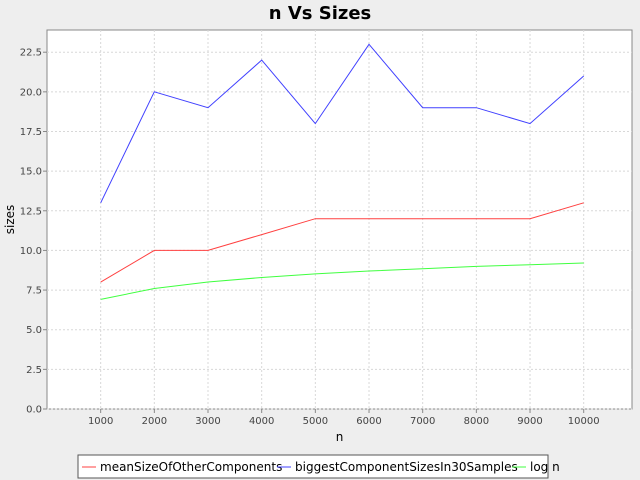 The image size is (640, 480). I want to click on y-tick-label: 7.5, so click(34, 291).